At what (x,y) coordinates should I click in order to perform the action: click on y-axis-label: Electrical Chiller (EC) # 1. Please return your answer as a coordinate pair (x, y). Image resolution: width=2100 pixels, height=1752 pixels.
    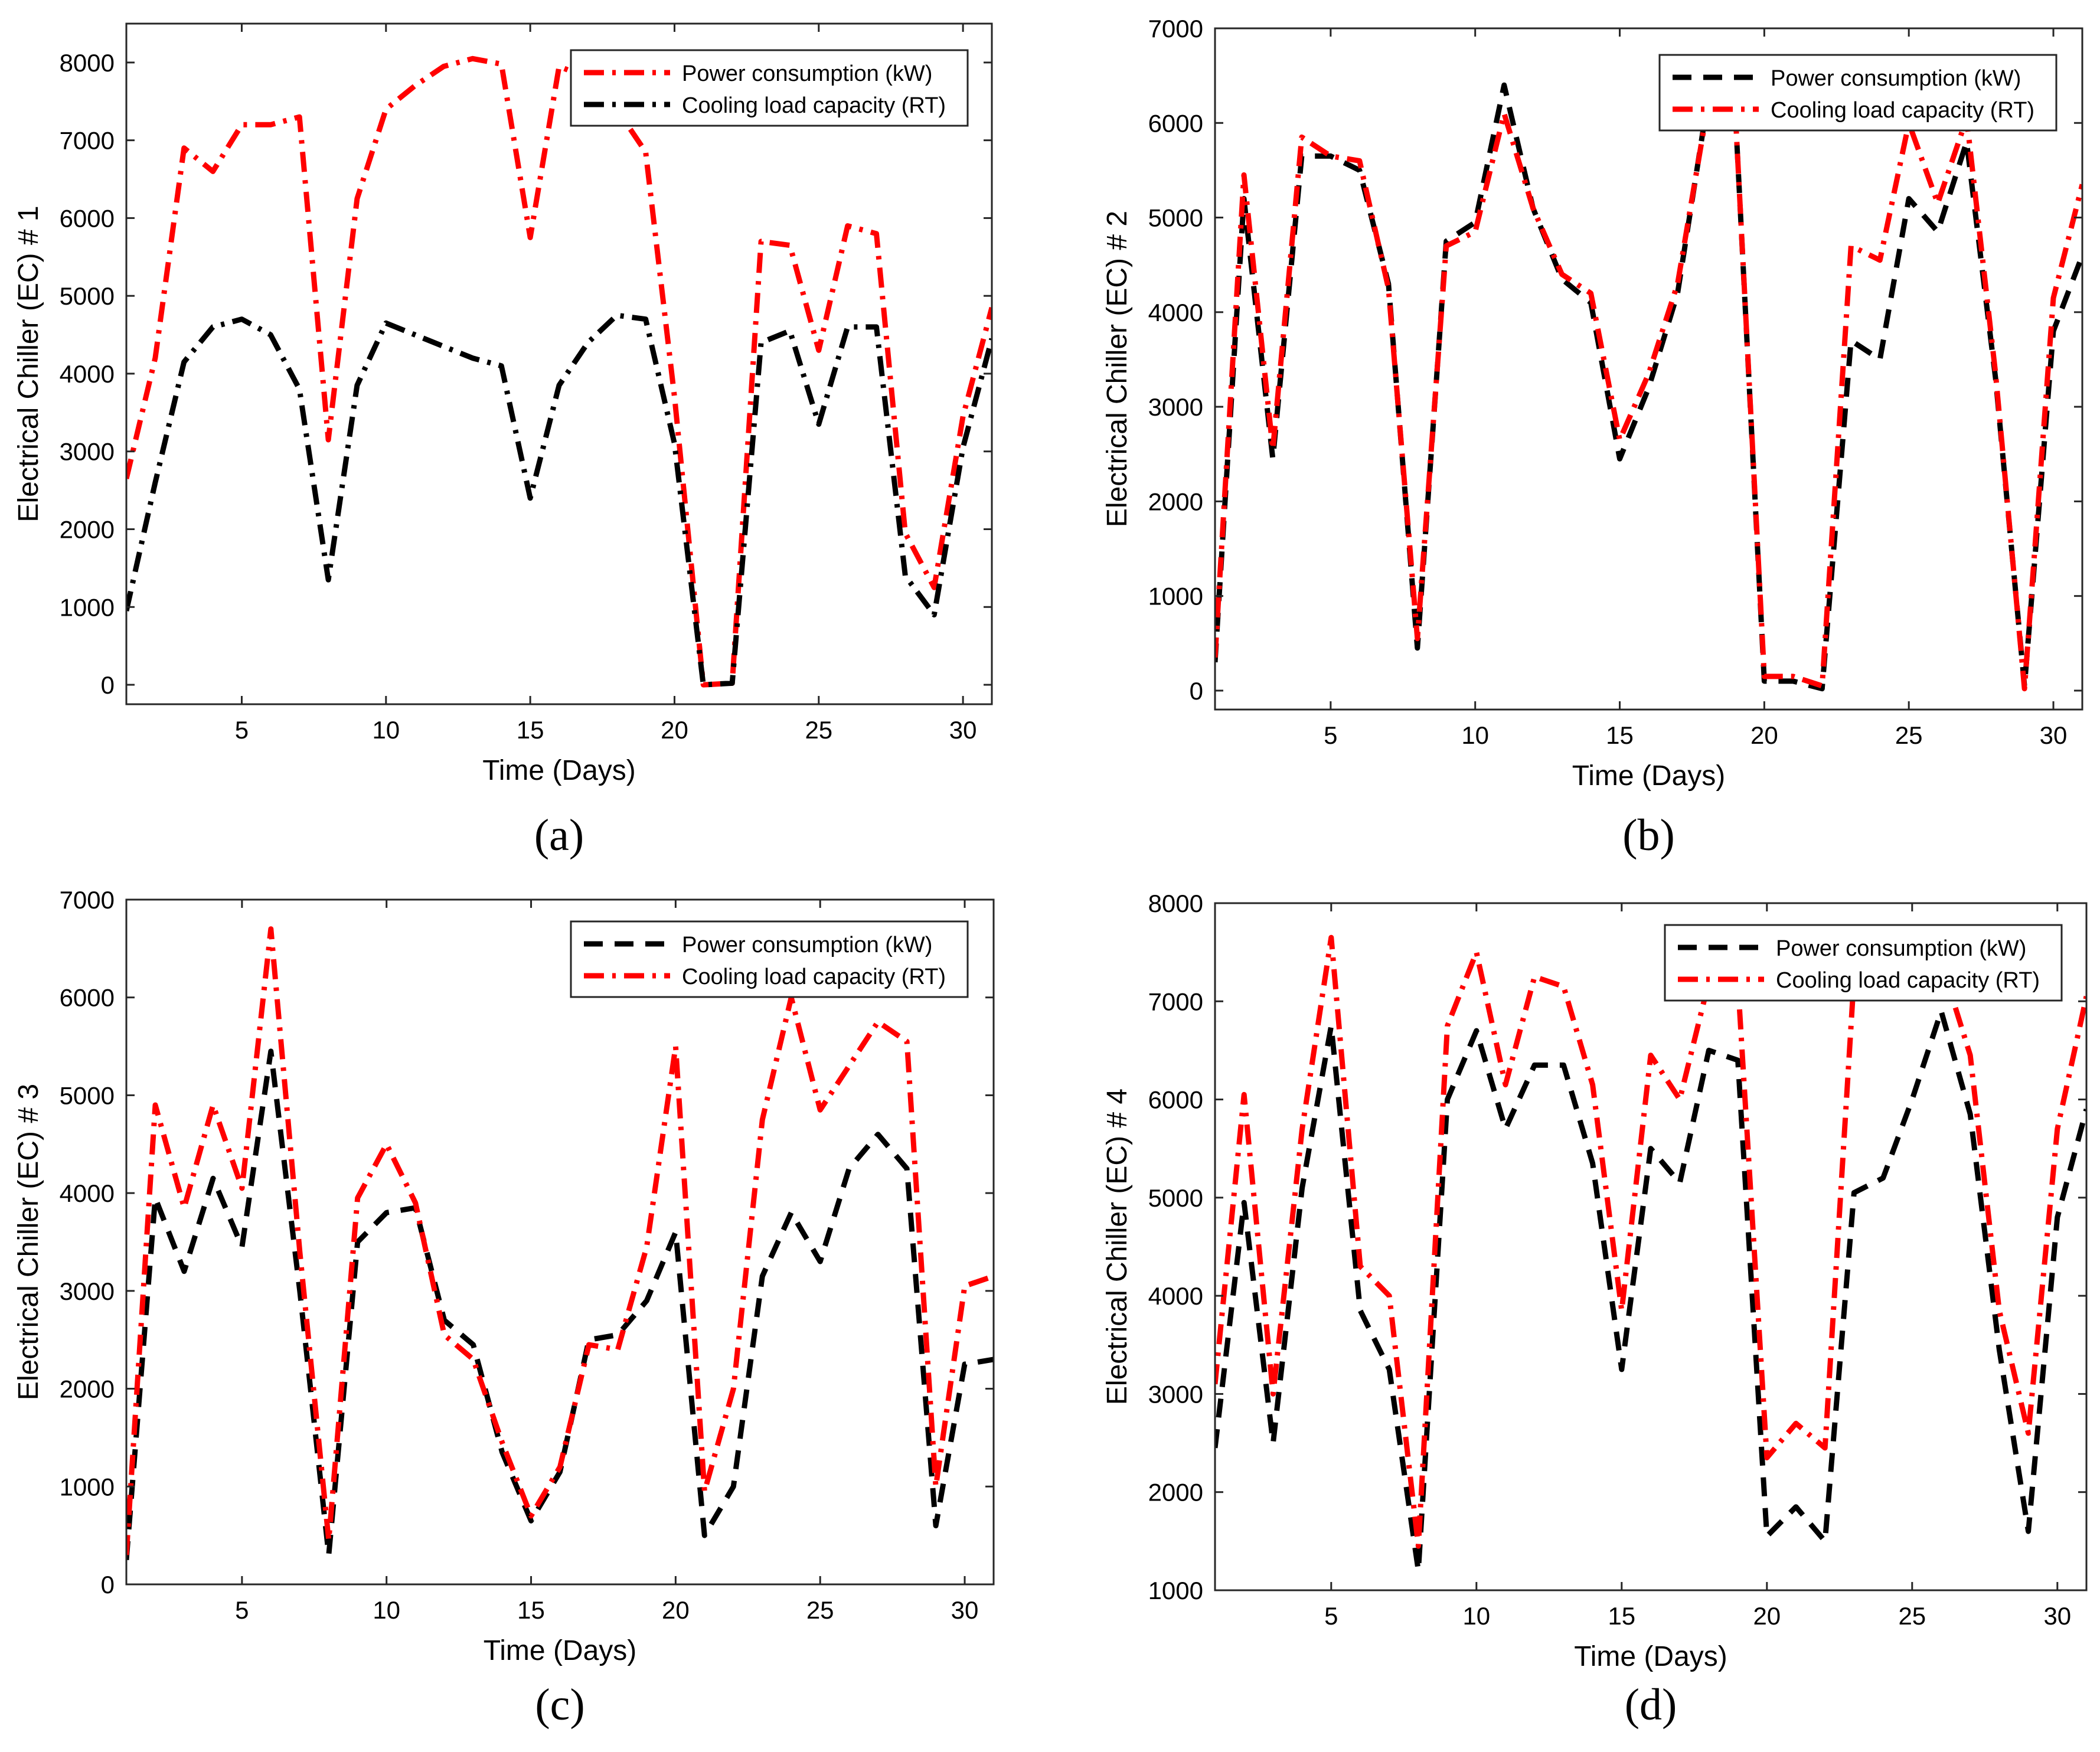
    Looking at the image, I should click on (28, 363).